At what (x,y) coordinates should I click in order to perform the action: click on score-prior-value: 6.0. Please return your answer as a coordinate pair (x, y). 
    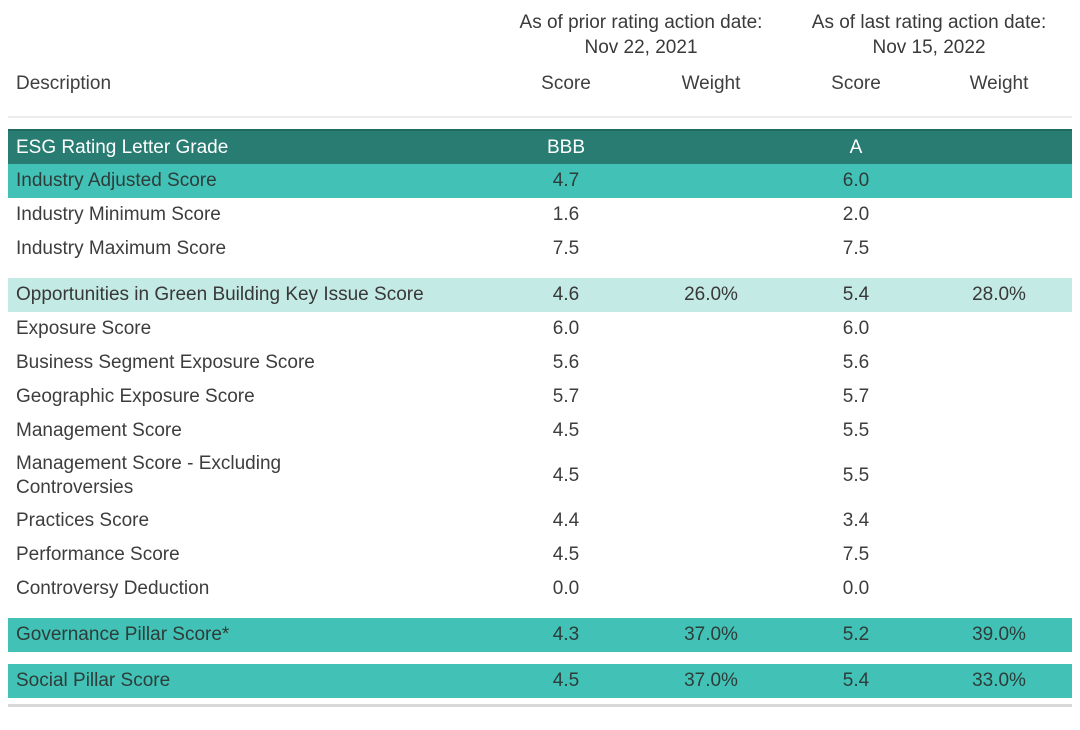
    Looking at the image, I should click on (566, 328).